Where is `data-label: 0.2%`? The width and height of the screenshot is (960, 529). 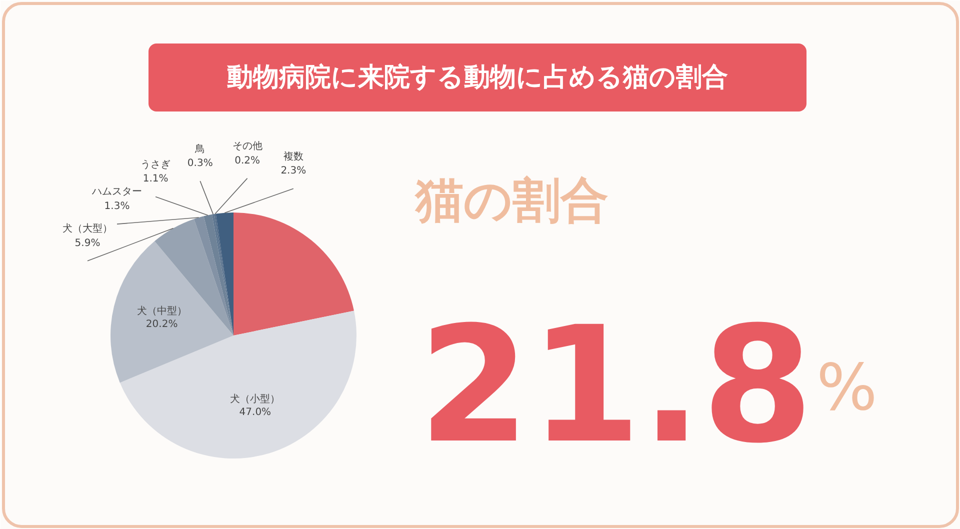 data-label: 0.2% is located at coordinates (247, 160).